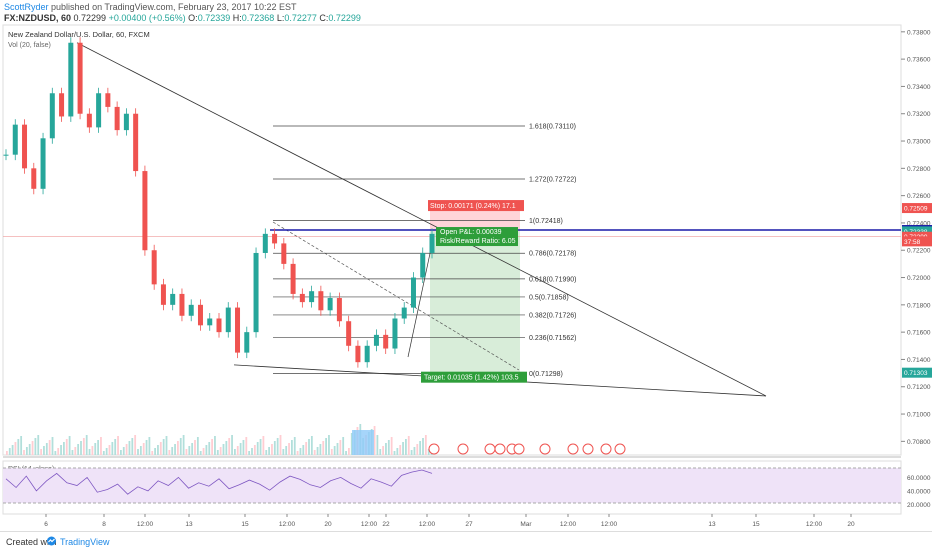 Image resolution: width=932 pixels, height=551 pixels. I want to click on y-axis-label: 0.71400, so click(919, 360).